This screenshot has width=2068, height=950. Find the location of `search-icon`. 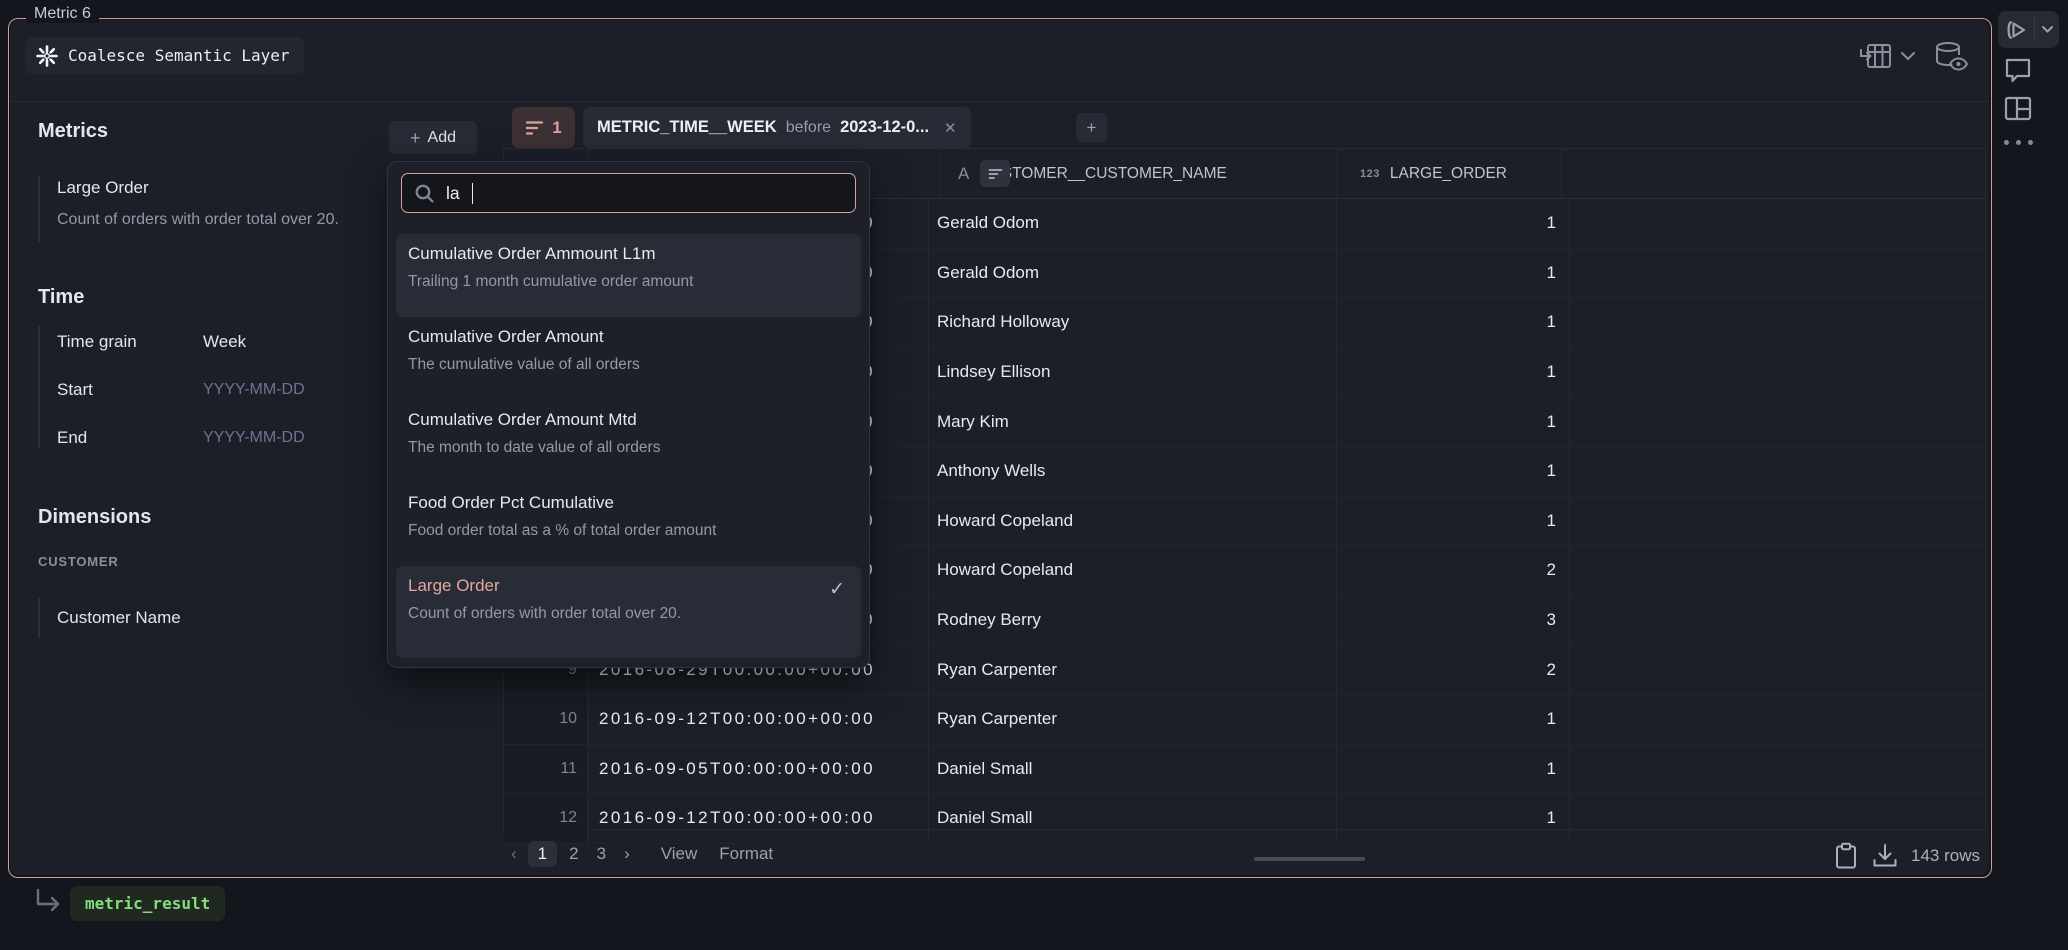

search-icon is located at coordinates (424, 193).